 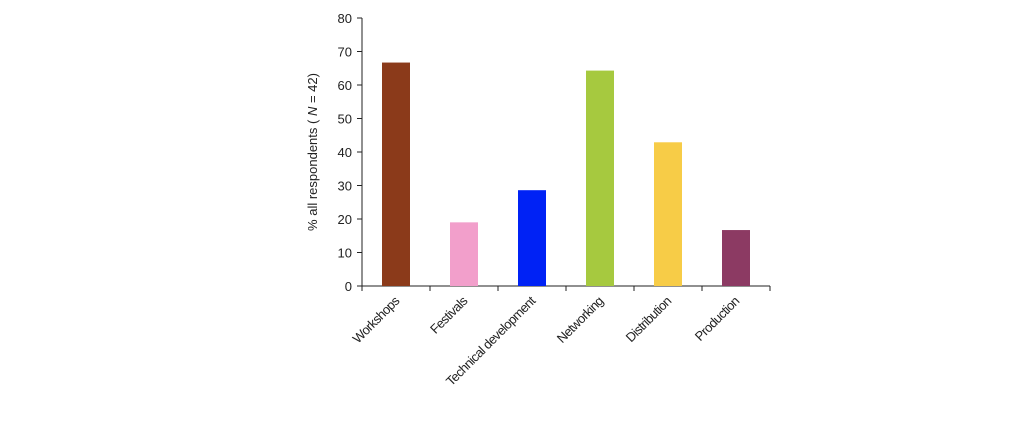 I want to click on y-axis: 0 10 20 30 40 50 60 70 80, so click(x=350, y=152).